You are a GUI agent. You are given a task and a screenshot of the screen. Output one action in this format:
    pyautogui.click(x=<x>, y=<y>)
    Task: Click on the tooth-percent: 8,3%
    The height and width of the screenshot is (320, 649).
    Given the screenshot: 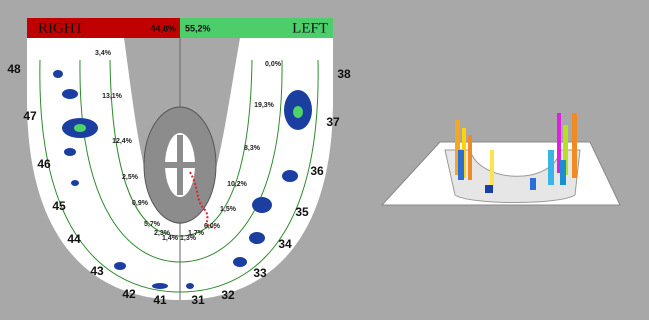 What is the action you would take?
    pyautogui.click(x=252, y=148)
    